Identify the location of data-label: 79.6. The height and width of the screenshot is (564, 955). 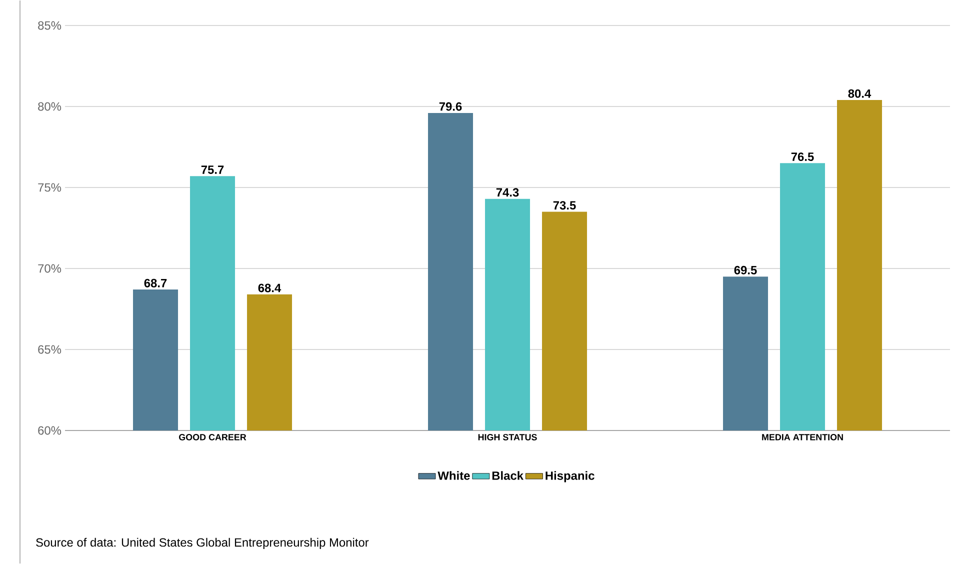
(450, 106).